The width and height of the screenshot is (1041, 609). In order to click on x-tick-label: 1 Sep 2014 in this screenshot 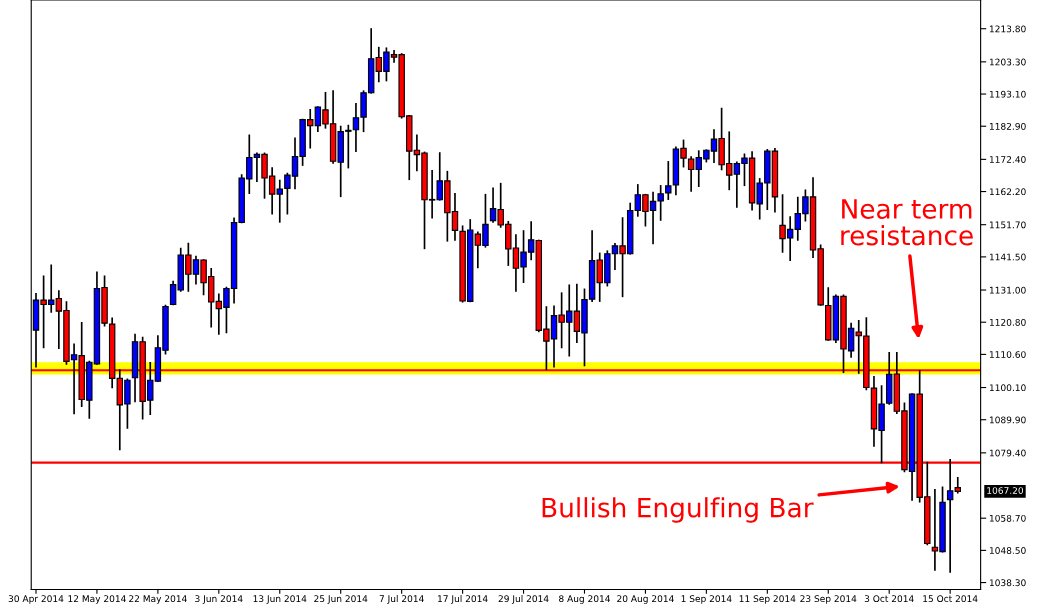, I will do `click(706, 599)`.